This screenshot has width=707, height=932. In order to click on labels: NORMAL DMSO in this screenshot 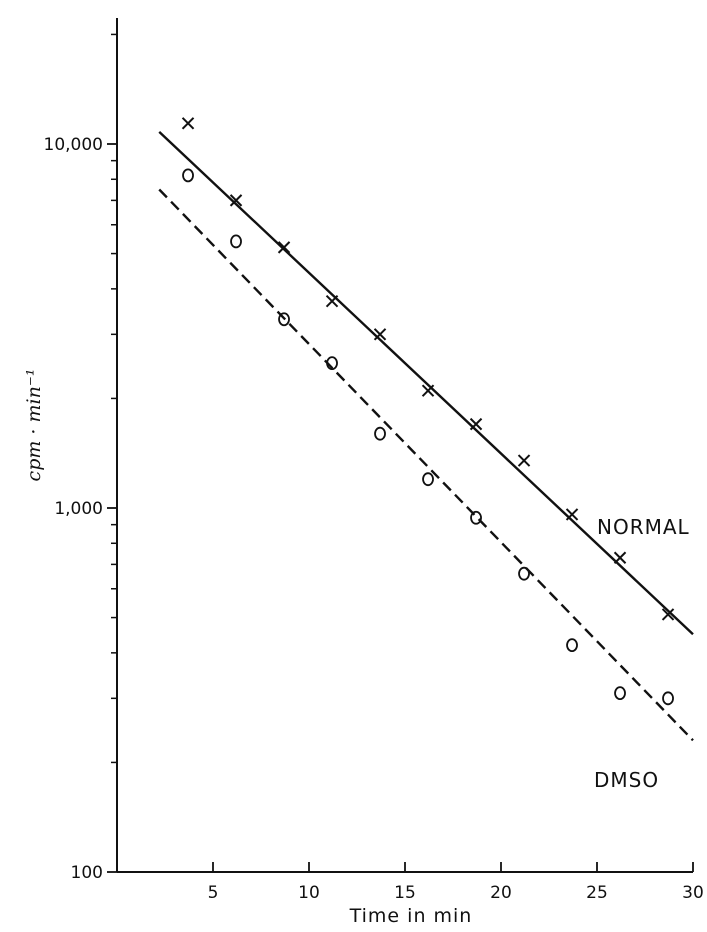, I will do `click(642, 653)`.